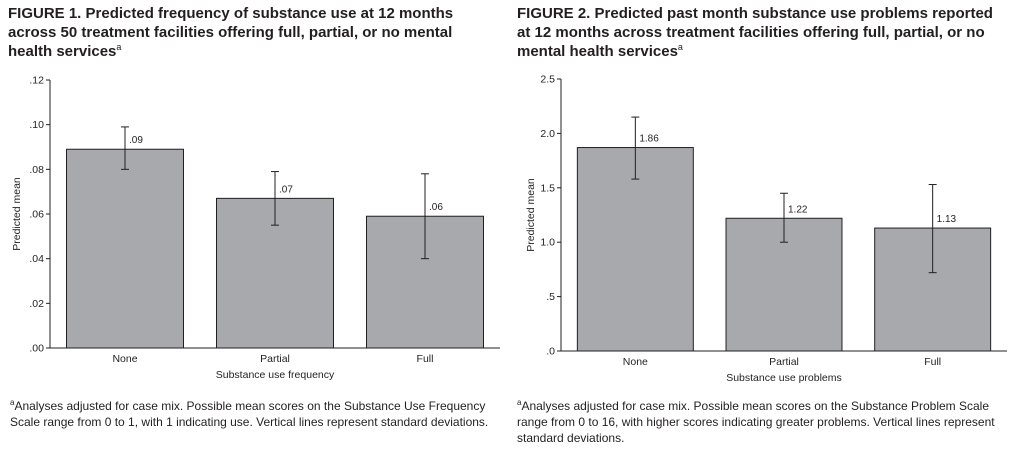  What do you see at coordinates (547, 188) in the screenshot?
I see `chart-2-y-tick-label: 1.5` at bounding box center [547, 188].